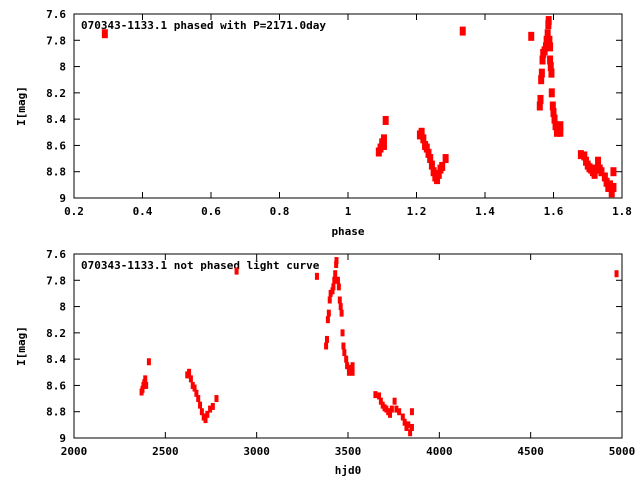 This screenshot has width=640, height=484. What do you see at coordinates (530, 451) in the screenshot?
I see `x-tick-label: 4500` at bounding box center [530, 451].